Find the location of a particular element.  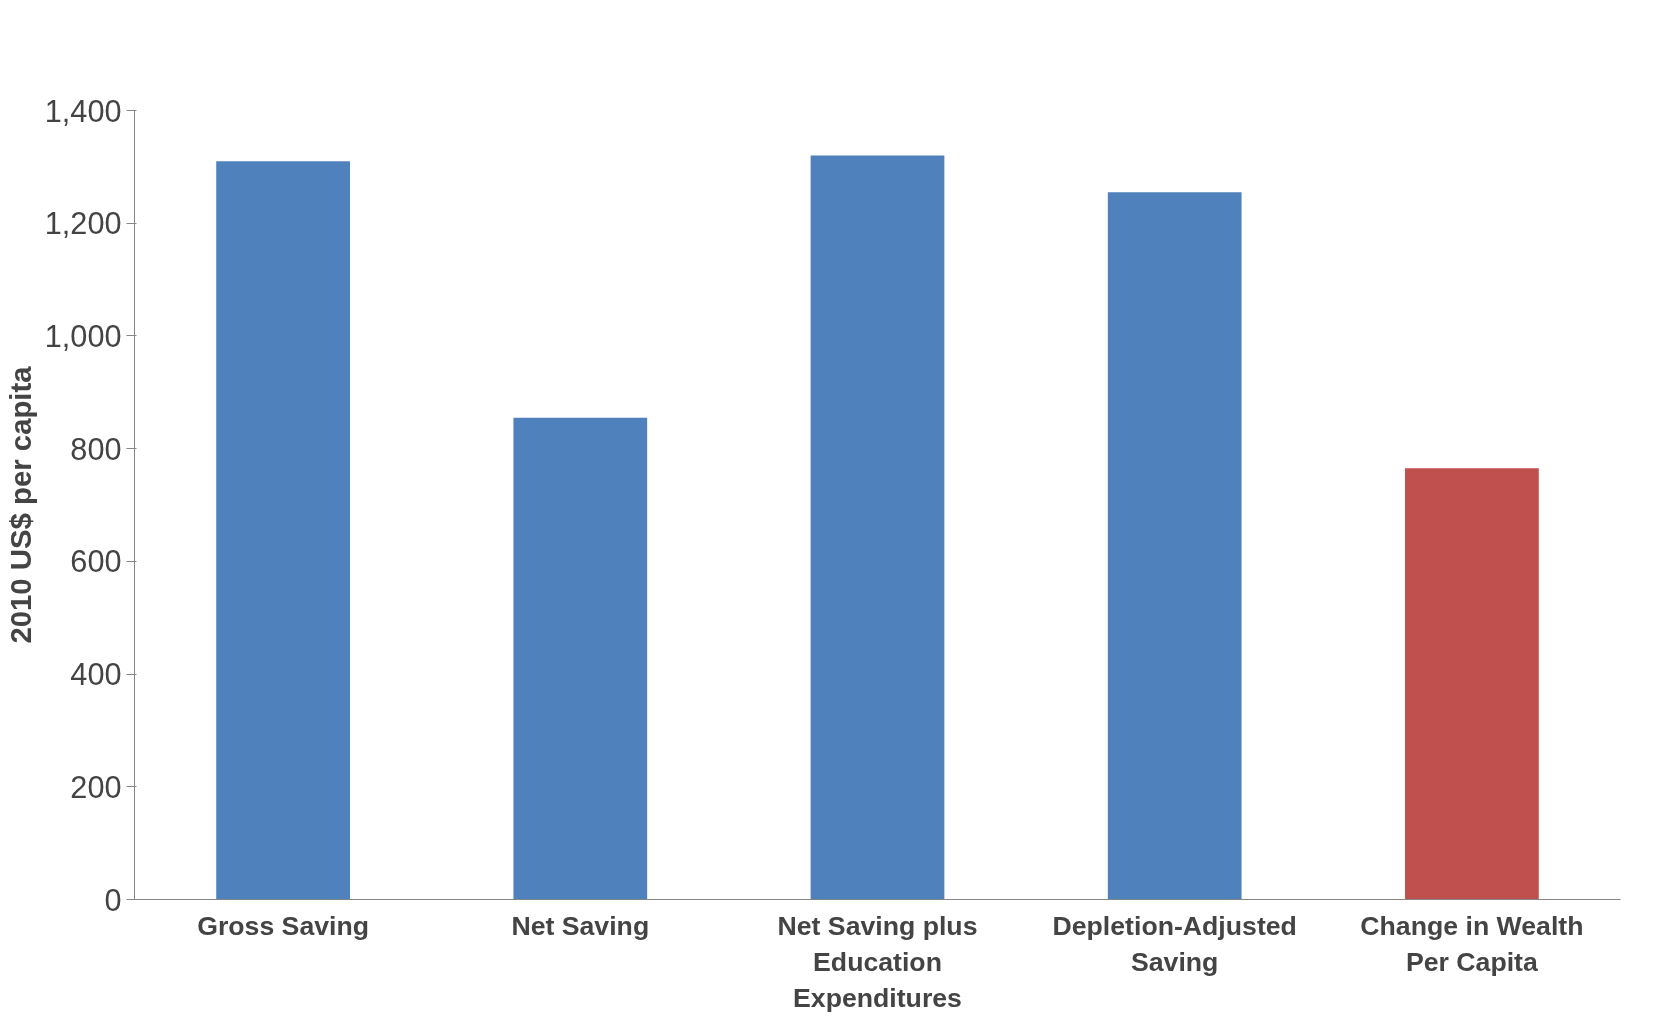

x-tick-label: Depletion-Adjusted Saving is located at coordinates (1174, 943).